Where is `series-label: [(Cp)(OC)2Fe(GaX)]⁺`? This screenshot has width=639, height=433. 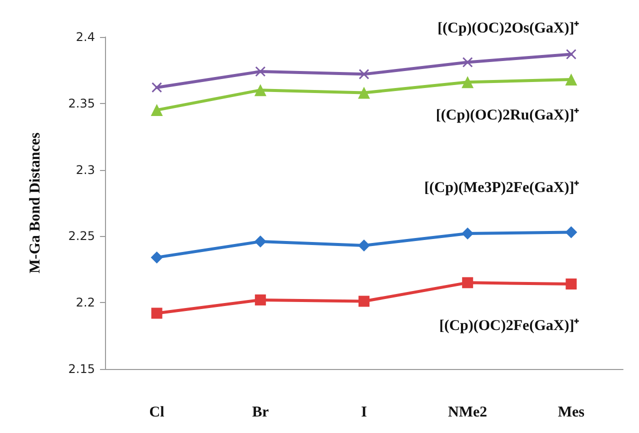 series-label: [(Cp)(OC)2Fe(GaX)]⁺ is located at coordinates (509, 326).